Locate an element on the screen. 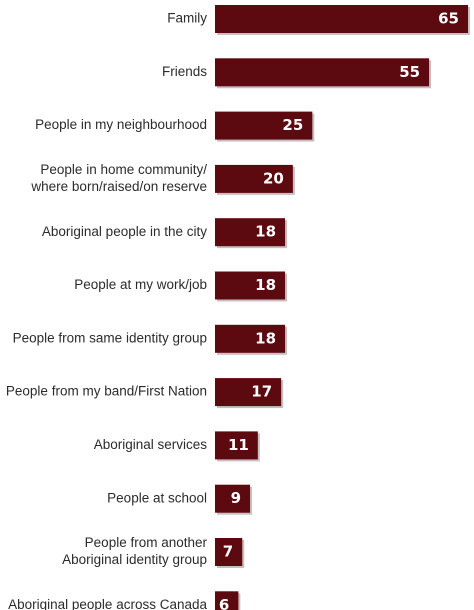 The image size is (474, 610). category-label-line: People at my work/job is located at coordinates (140, 284).